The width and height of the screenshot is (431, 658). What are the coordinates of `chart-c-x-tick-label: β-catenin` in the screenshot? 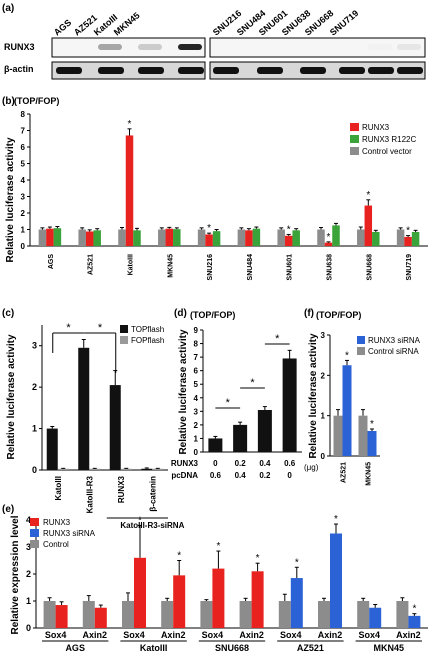 It's located at (152, 494).